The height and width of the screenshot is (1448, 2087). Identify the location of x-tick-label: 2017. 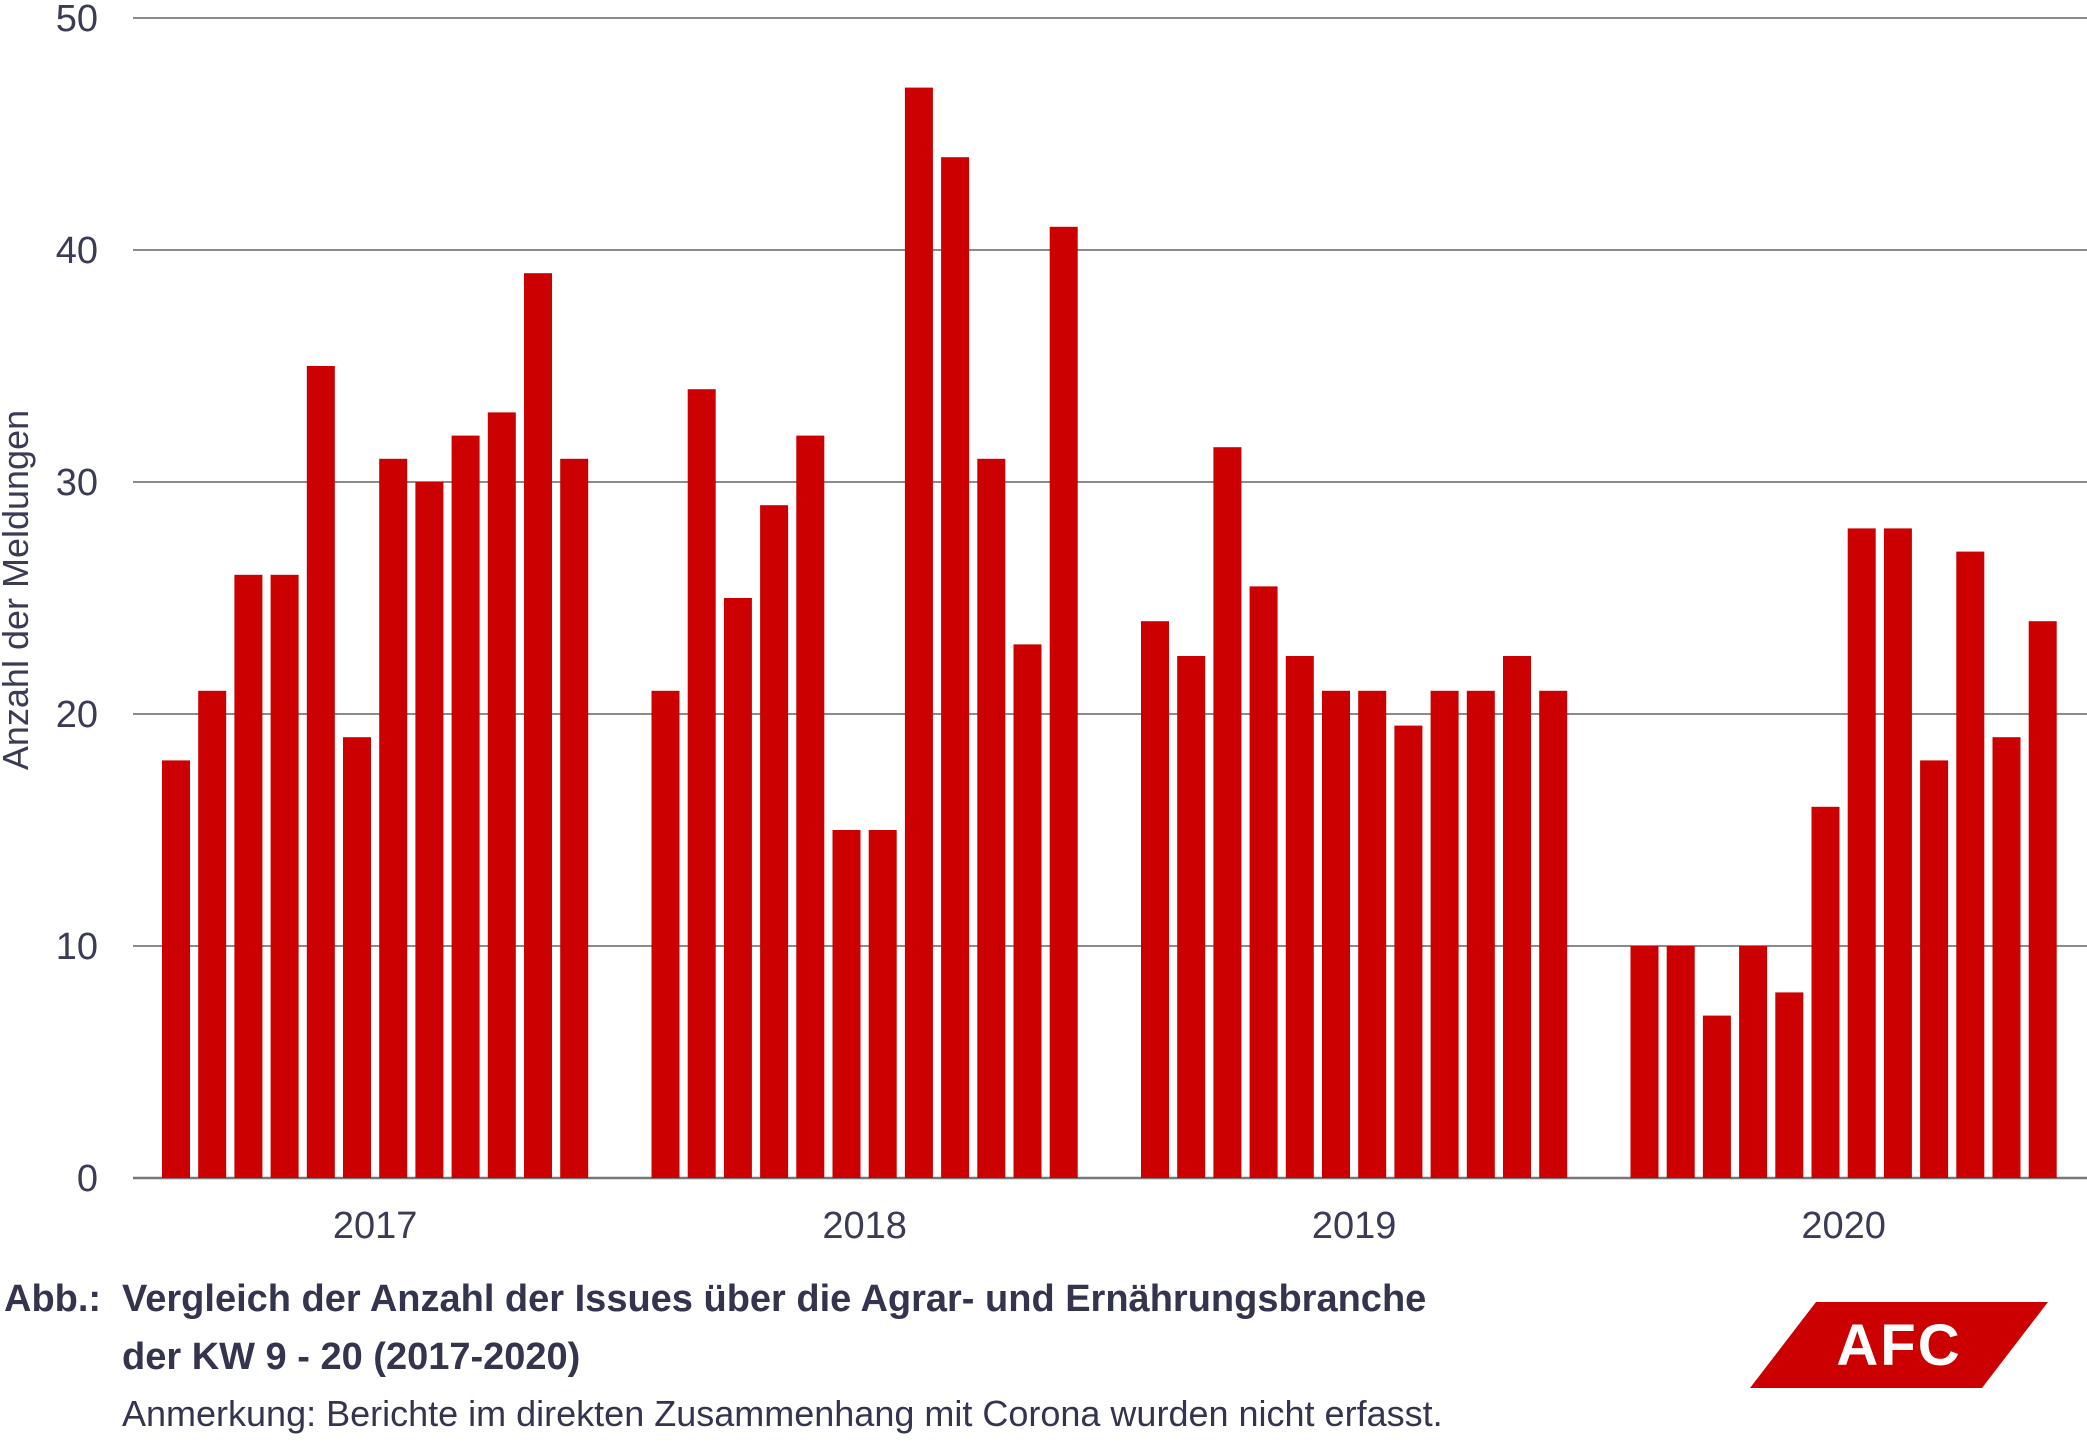
(375, 1226).